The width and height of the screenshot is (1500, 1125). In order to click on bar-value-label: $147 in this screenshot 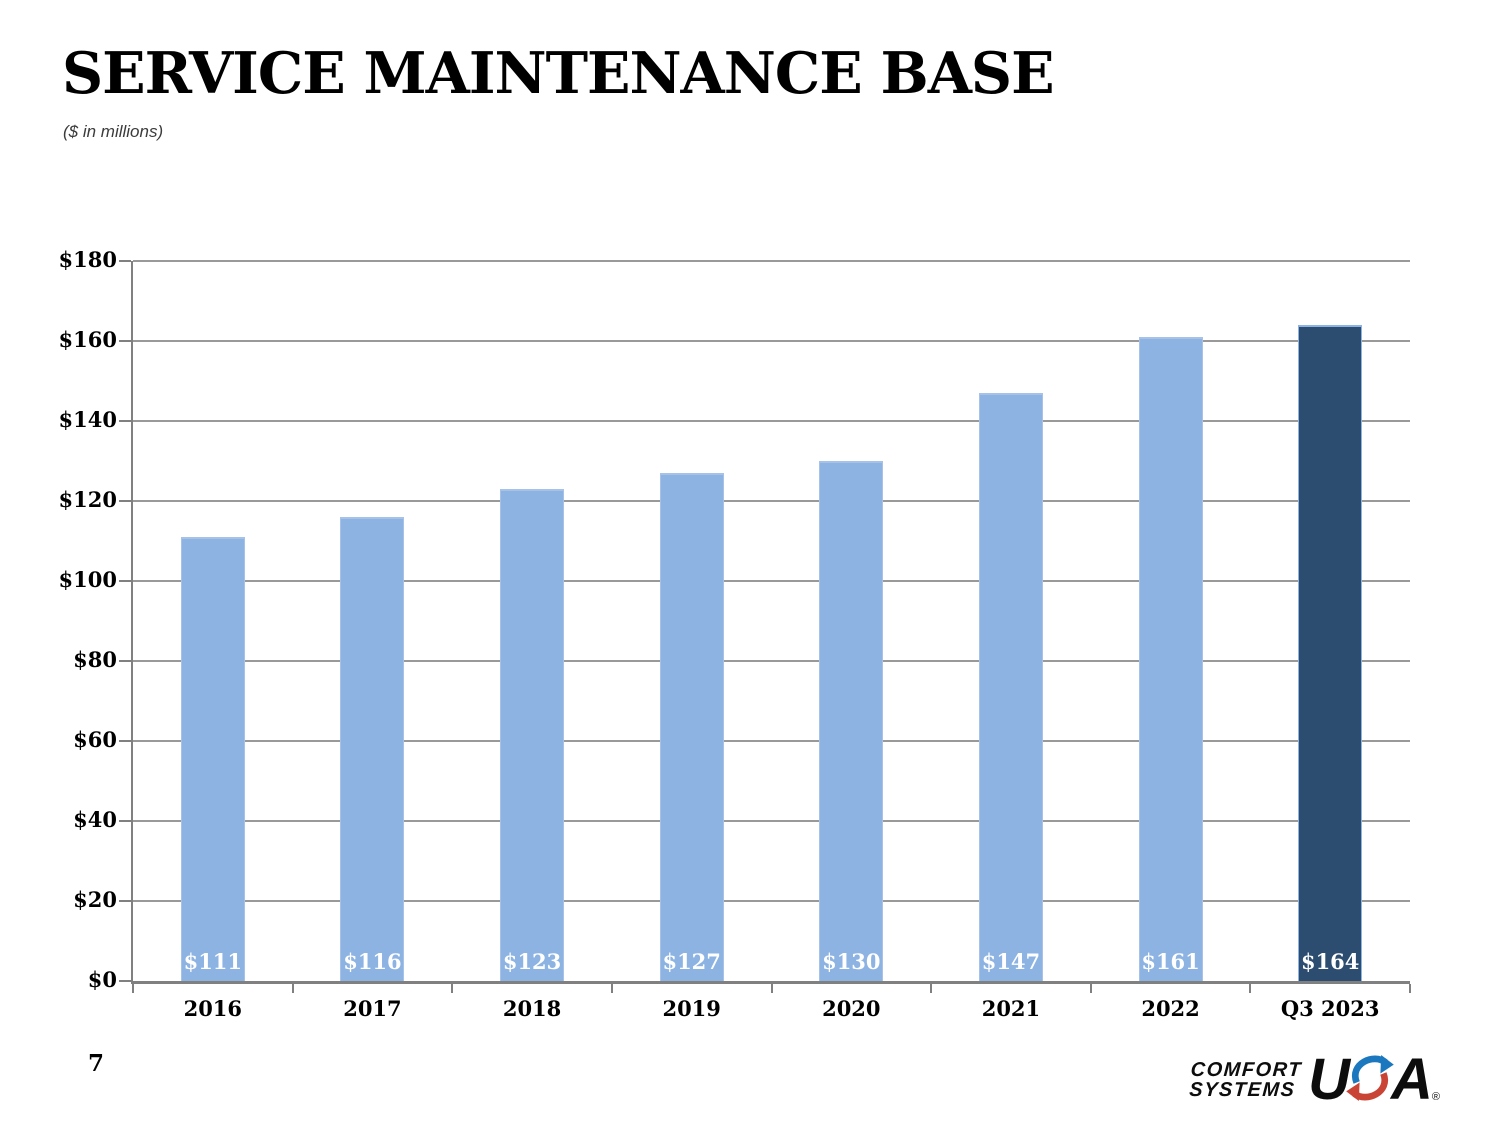, I will do `click(1011, 961)`.